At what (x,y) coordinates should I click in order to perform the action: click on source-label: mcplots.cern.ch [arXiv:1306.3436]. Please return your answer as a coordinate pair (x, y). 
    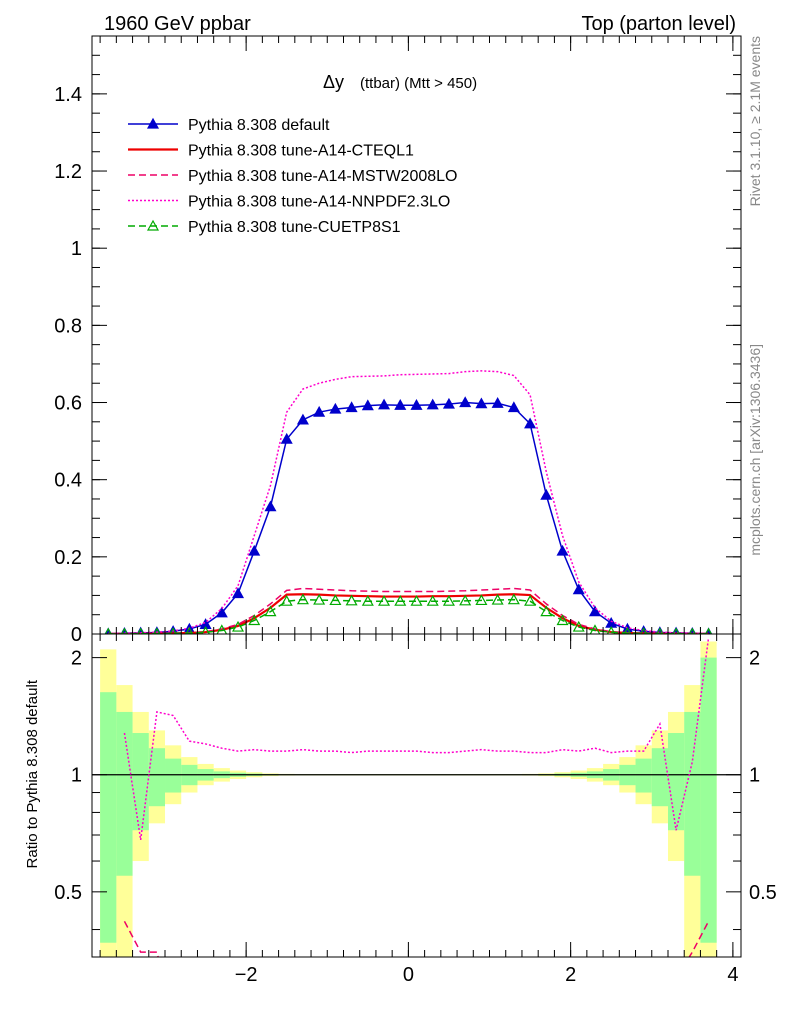
    Looking at the image, I should click on (755, 450).